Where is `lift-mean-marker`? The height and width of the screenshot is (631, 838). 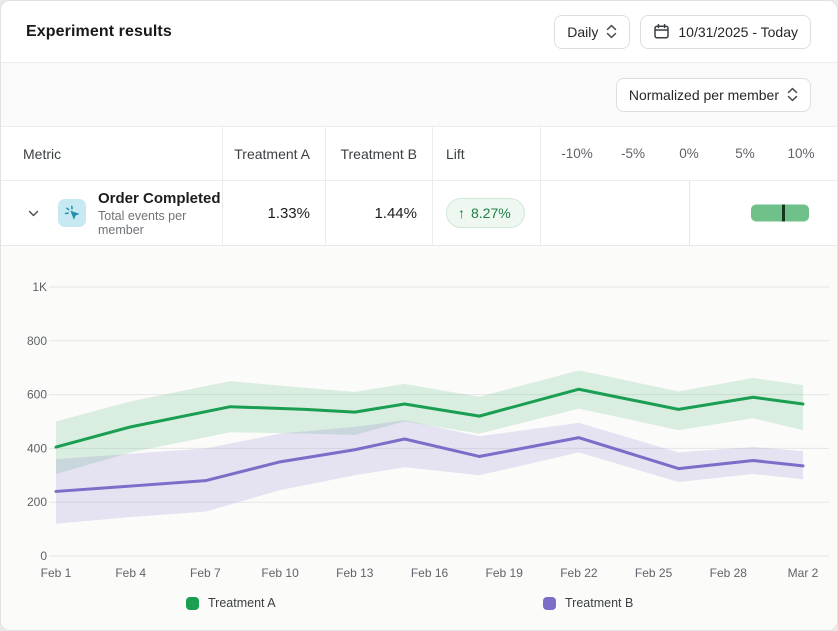
lift-mean-marker is located at coordinates (783, 213).